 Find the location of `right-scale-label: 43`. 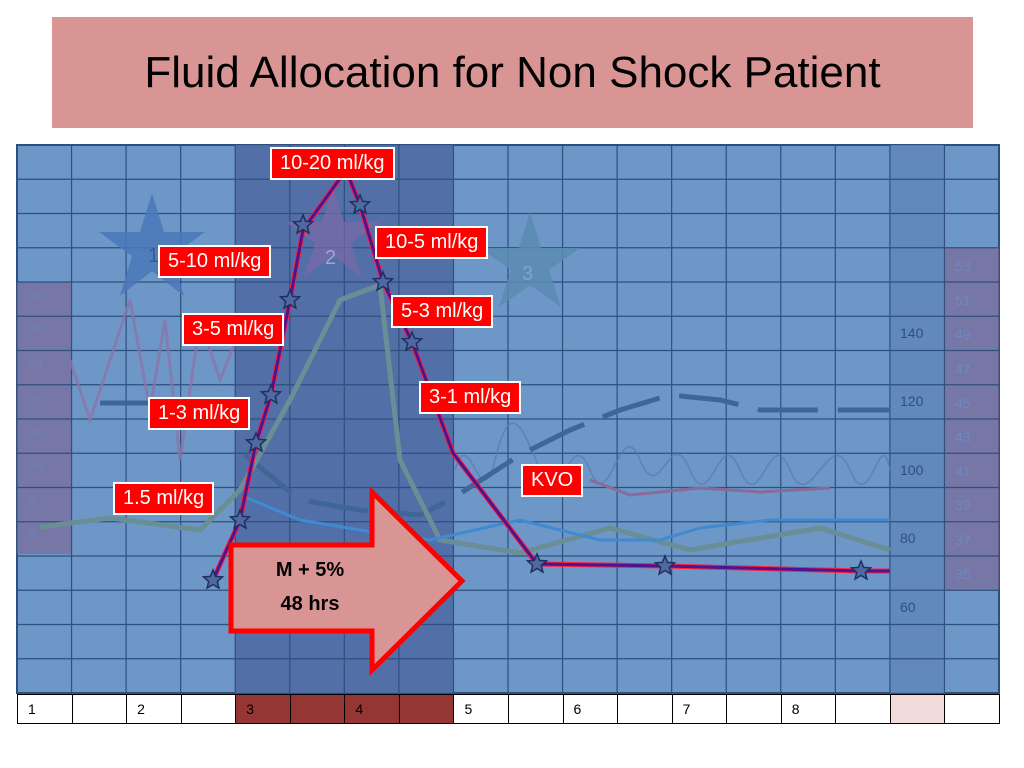

right-scale-label: 43 is located at coordinates (963, 437).